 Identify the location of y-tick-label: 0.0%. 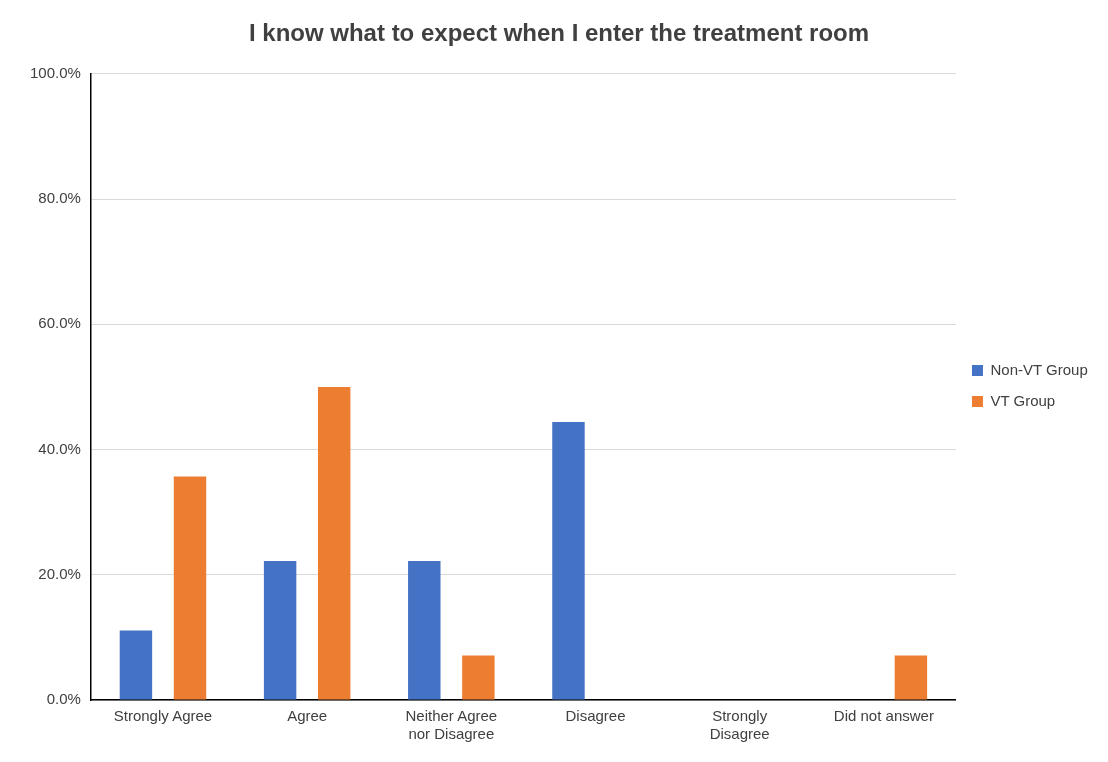
(63, 699).